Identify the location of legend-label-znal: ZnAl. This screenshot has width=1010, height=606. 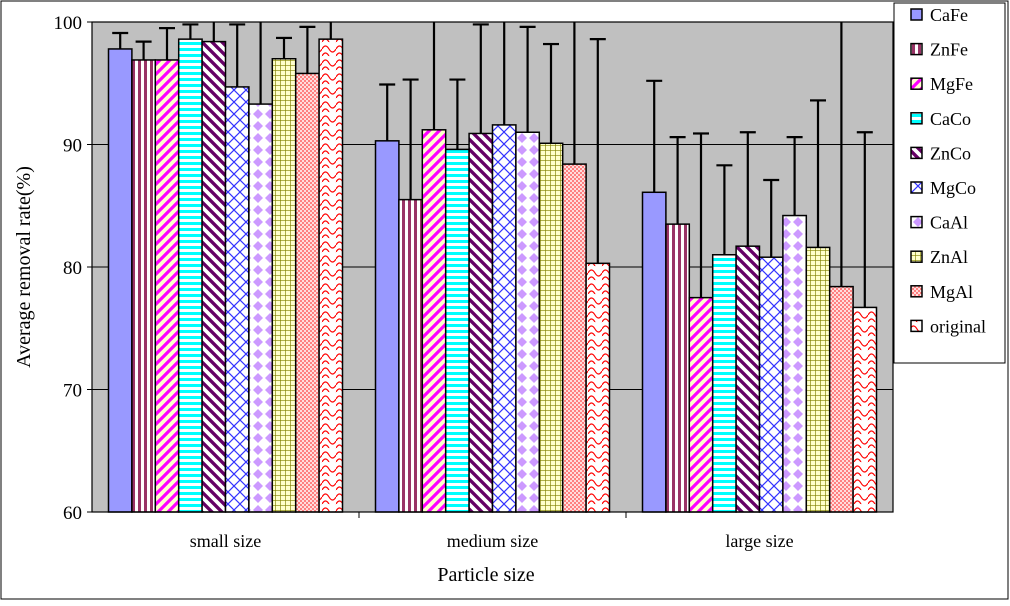
(949, 257).